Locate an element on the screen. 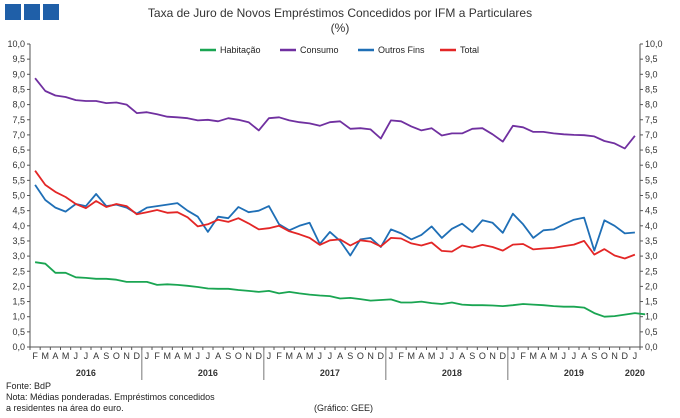 This screenshot has height=418, width=680. legend-label: Habitação is located at coordinates (240, 50).